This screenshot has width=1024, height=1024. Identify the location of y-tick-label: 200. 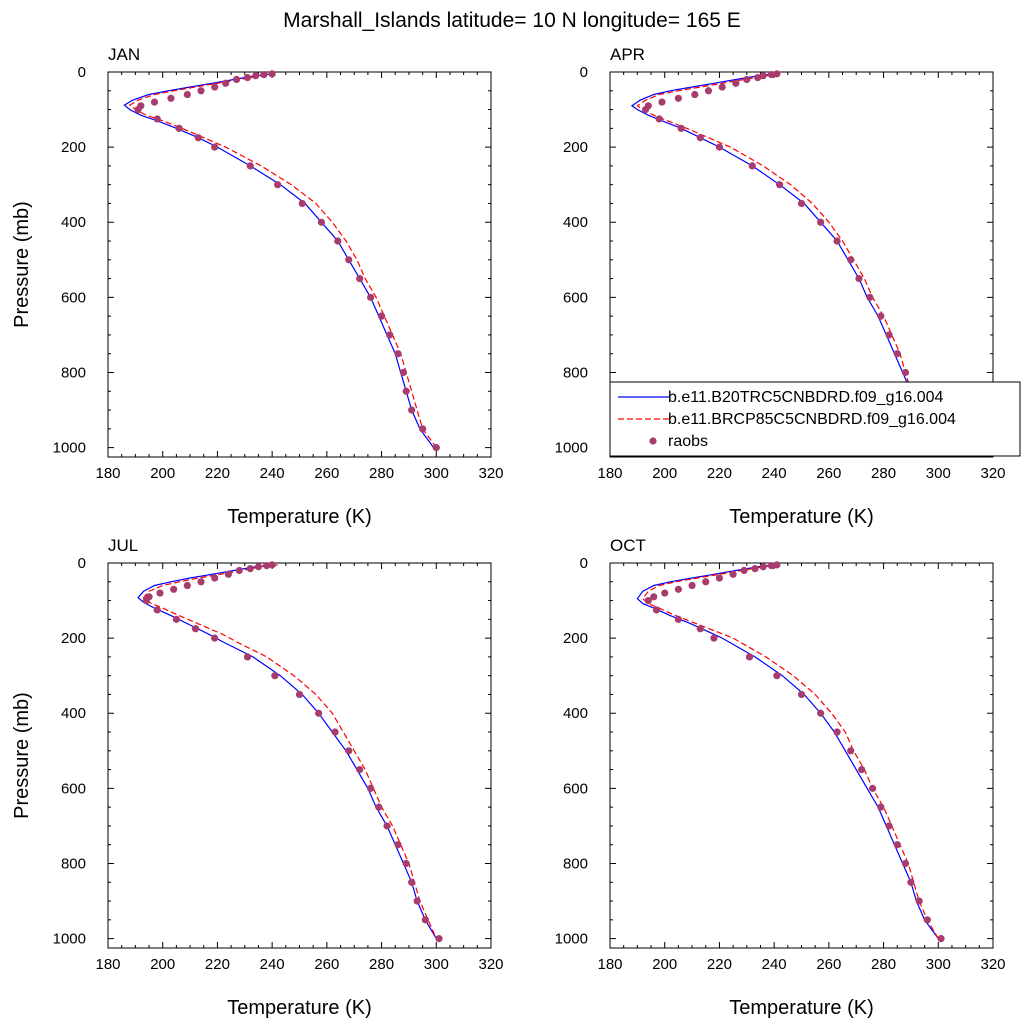
(73, 147).